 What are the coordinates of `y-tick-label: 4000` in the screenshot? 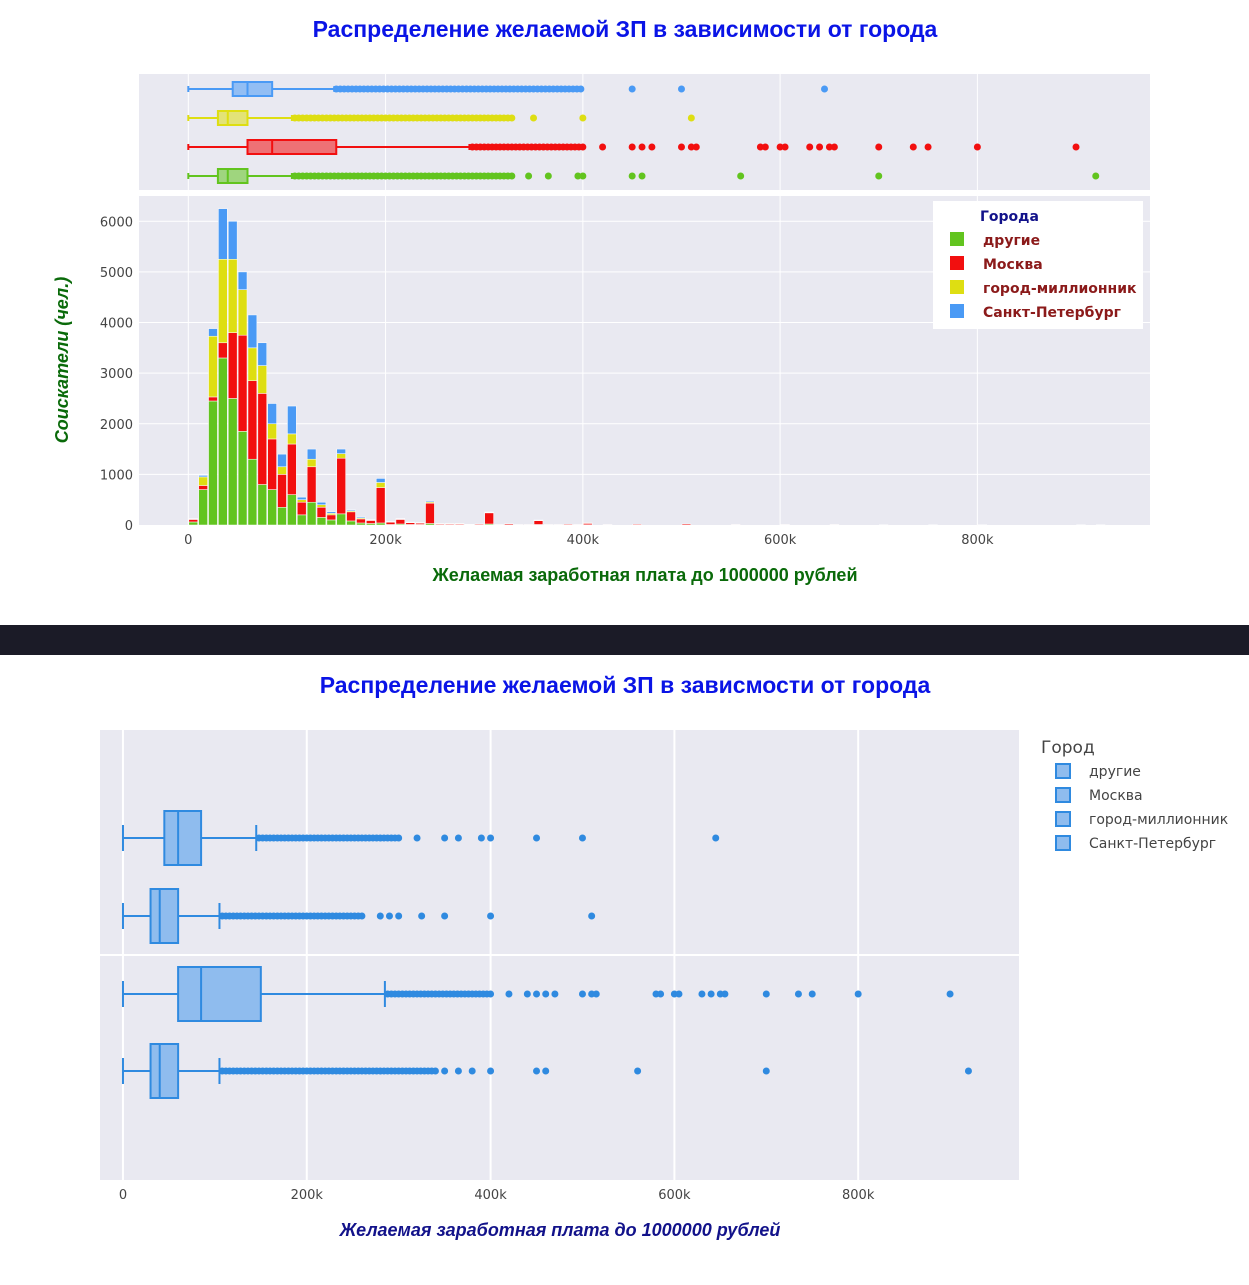 It's located at (116, 324).